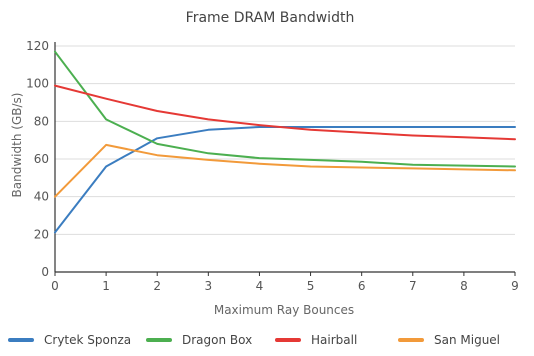 This screenshot has height=356, width=534. Describe the element at coordinates (209, 286) in the screenshot. I see `x-tick-label: 3` at that location.